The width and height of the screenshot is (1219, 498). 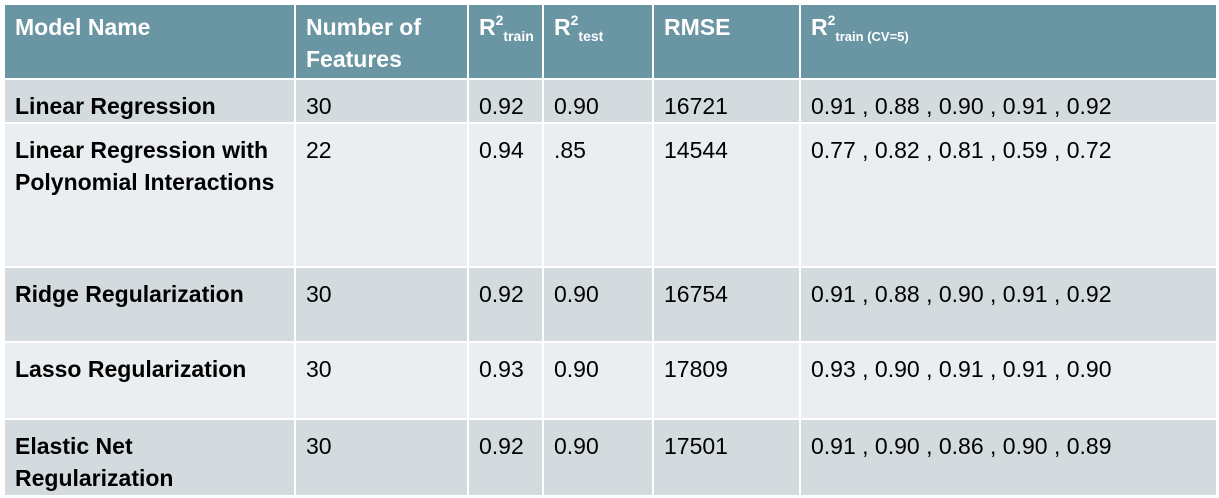 I want to click on r2-cv-base: R, so click(x=819, y=27).